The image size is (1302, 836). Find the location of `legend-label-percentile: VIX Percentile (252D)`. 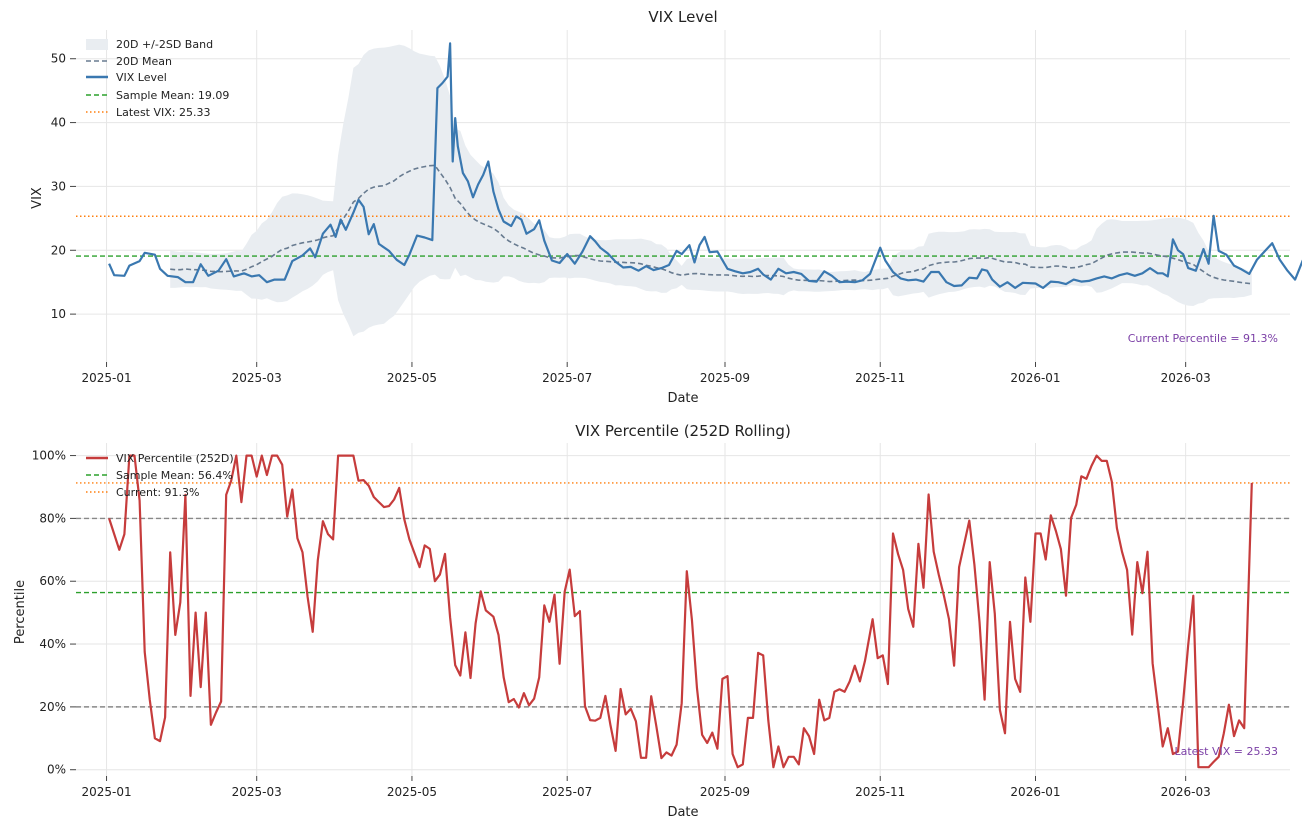

legend-label-percentile: VIX Percentile (252D) is located at coordinates (175, 458).